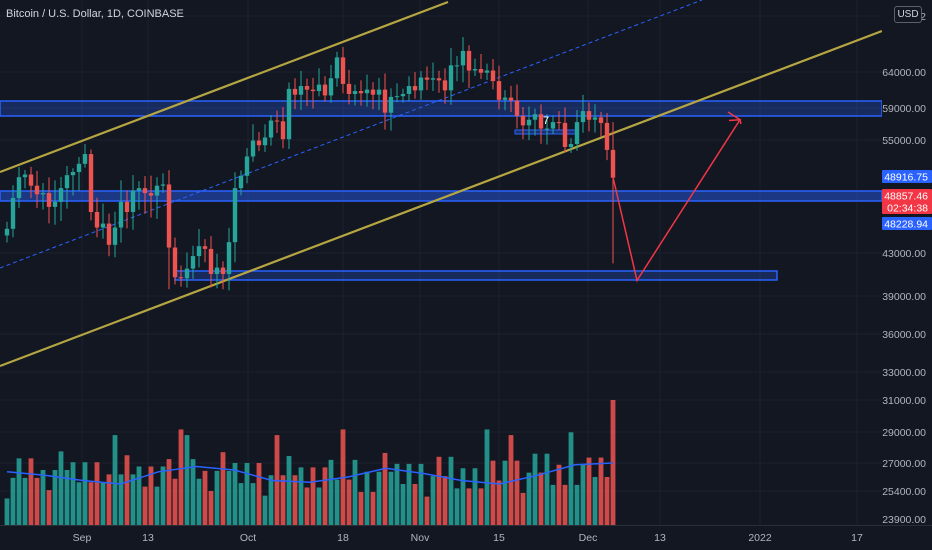  Describe the element at coordinates (904, 73) in the screenshot. I see `price-tick-label: 64000.00` at that location.